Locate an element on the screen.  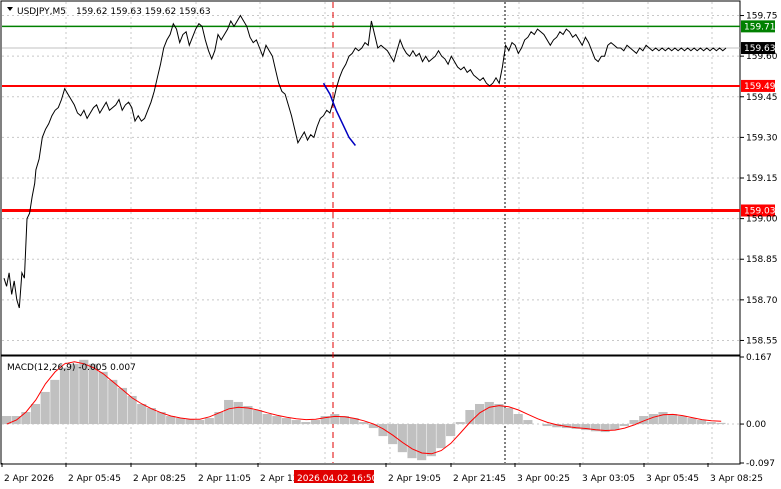
green-level-line-tag-label: 159.71 is located at coordinates (760, 27).